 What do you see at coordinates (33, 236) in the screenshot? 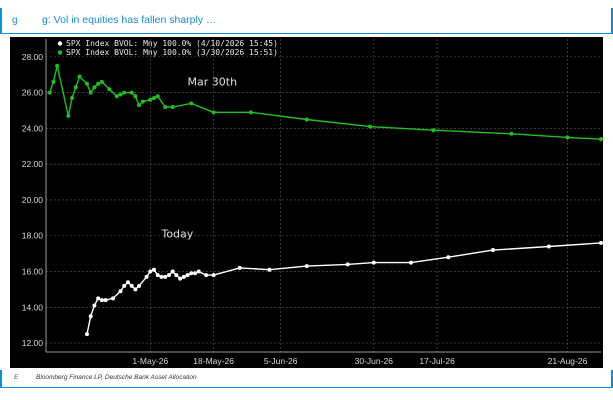
I see `y-tick-label: 18.00` at bounding box center [33, 236].